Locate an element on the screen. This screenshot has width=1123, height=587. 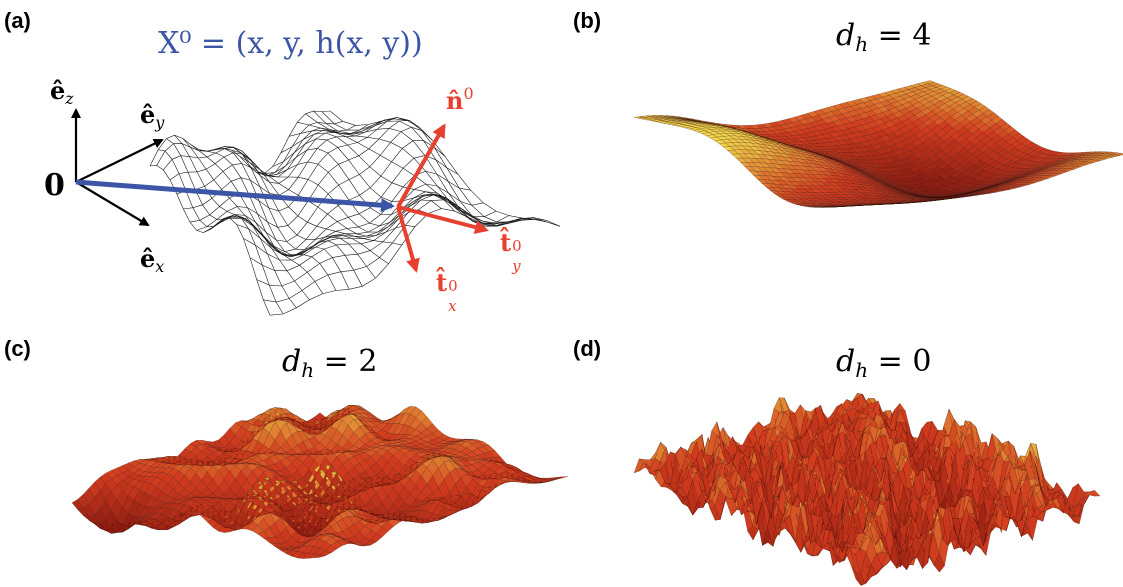
basis-ez-subscript: z is located at coordinates (69, 98).